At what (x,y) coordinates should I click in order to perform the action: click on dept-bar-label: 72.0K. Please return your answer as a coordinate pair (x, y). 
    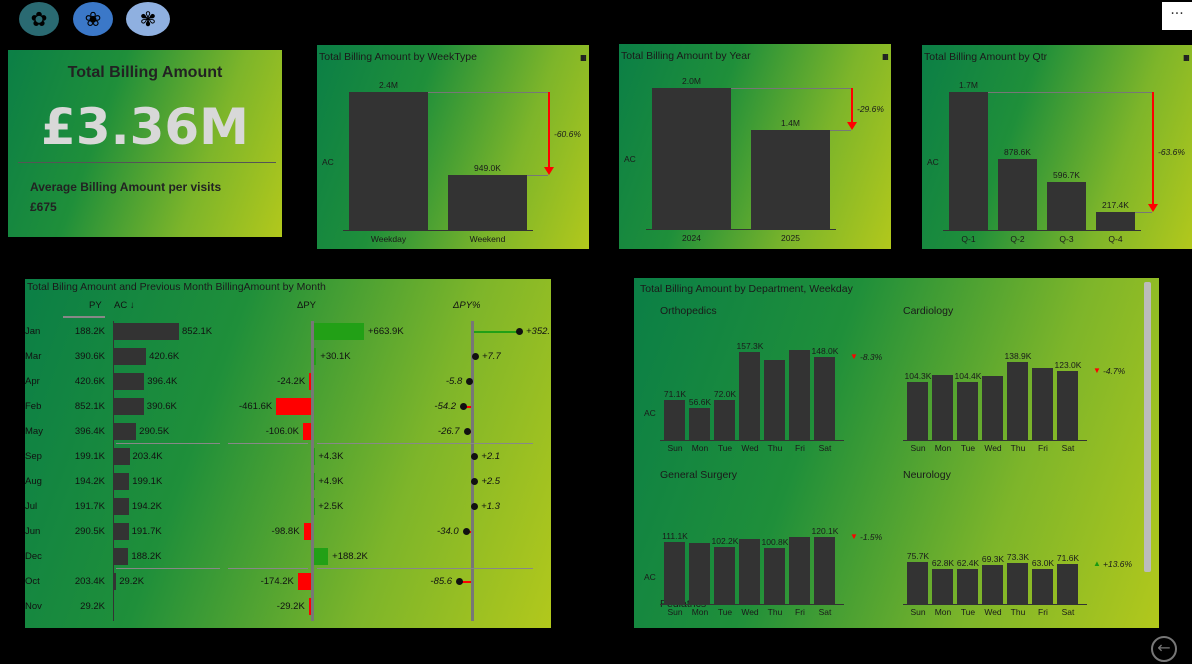
    Looking at the image, I should click on (725, 393).